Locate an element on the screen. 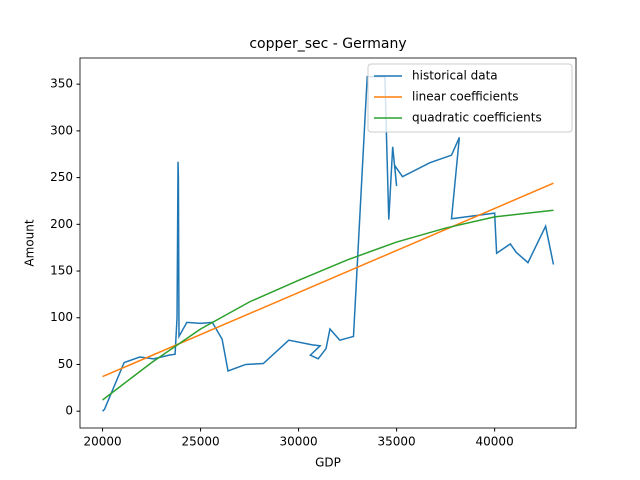 The width and height of the screenshot is (640, 480). legend-label: historical data is located at coordinates (455, 76).